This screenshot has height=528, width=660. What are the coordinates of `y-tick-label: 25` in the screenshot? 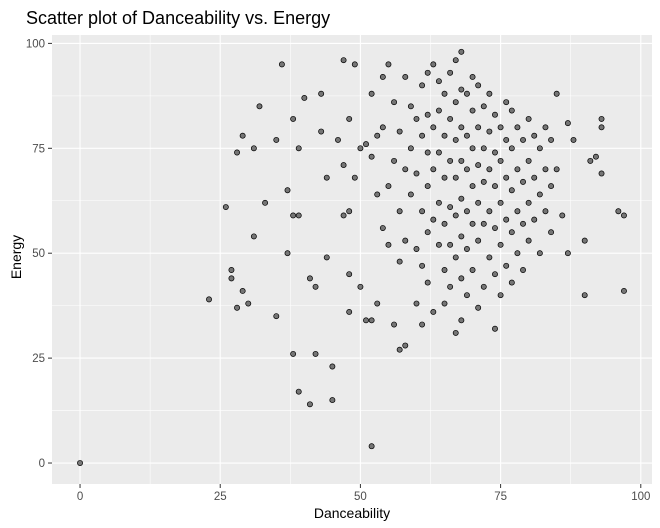 It's located at (38, 359).